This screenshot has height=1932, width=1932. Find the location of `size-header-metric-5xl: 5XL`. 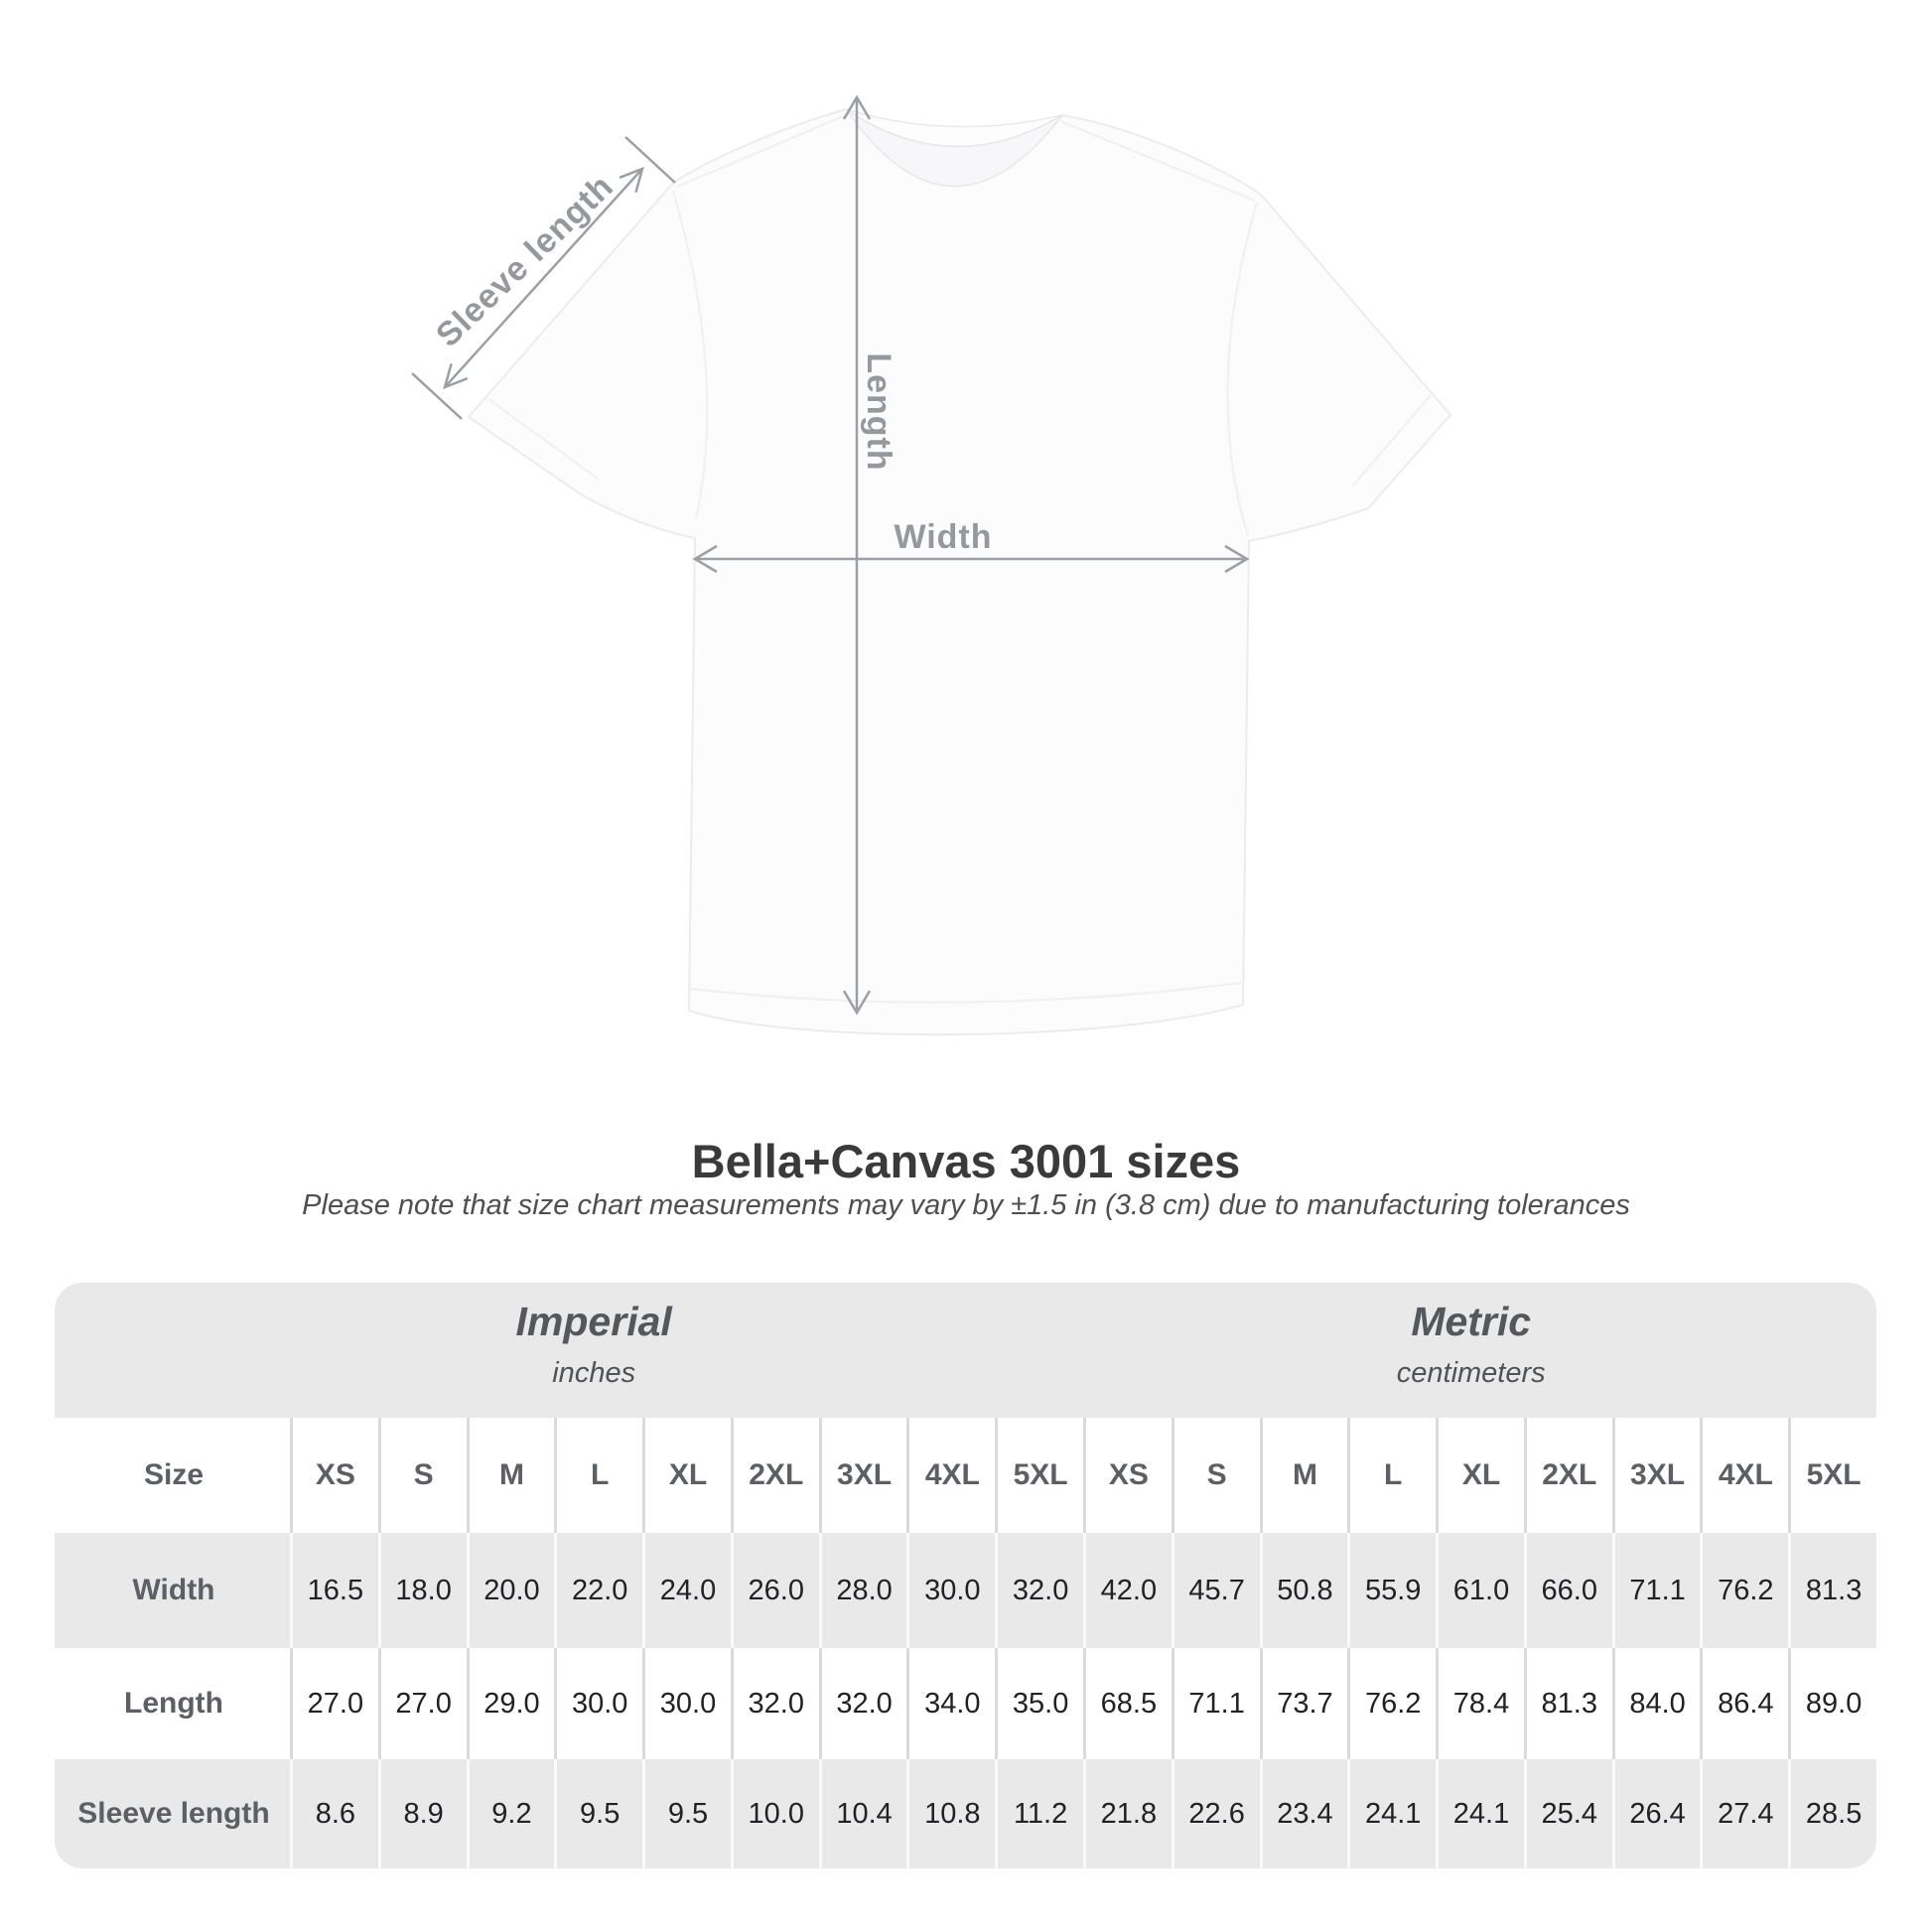

size-header-metric-5xl: 5XL is located at coordinates (1832, 1475).